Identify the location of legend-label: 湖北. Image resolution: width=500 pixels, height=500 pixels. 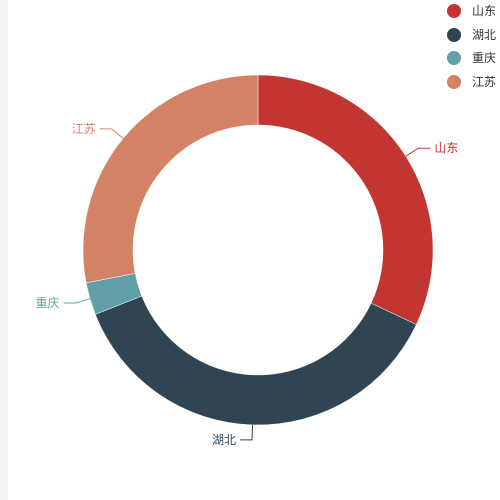
(484, 34).